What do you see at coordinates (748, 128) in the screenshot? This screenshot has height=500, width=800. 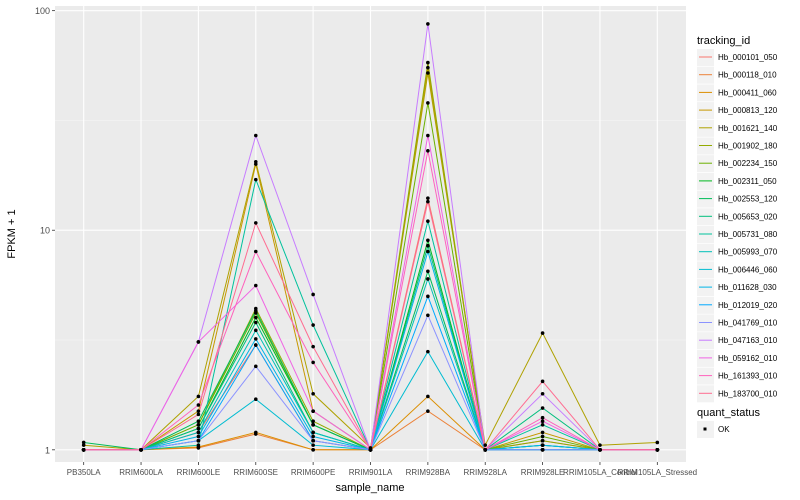 I see `legend-label: Hb_001621_140` at bounding box center [748, 128].